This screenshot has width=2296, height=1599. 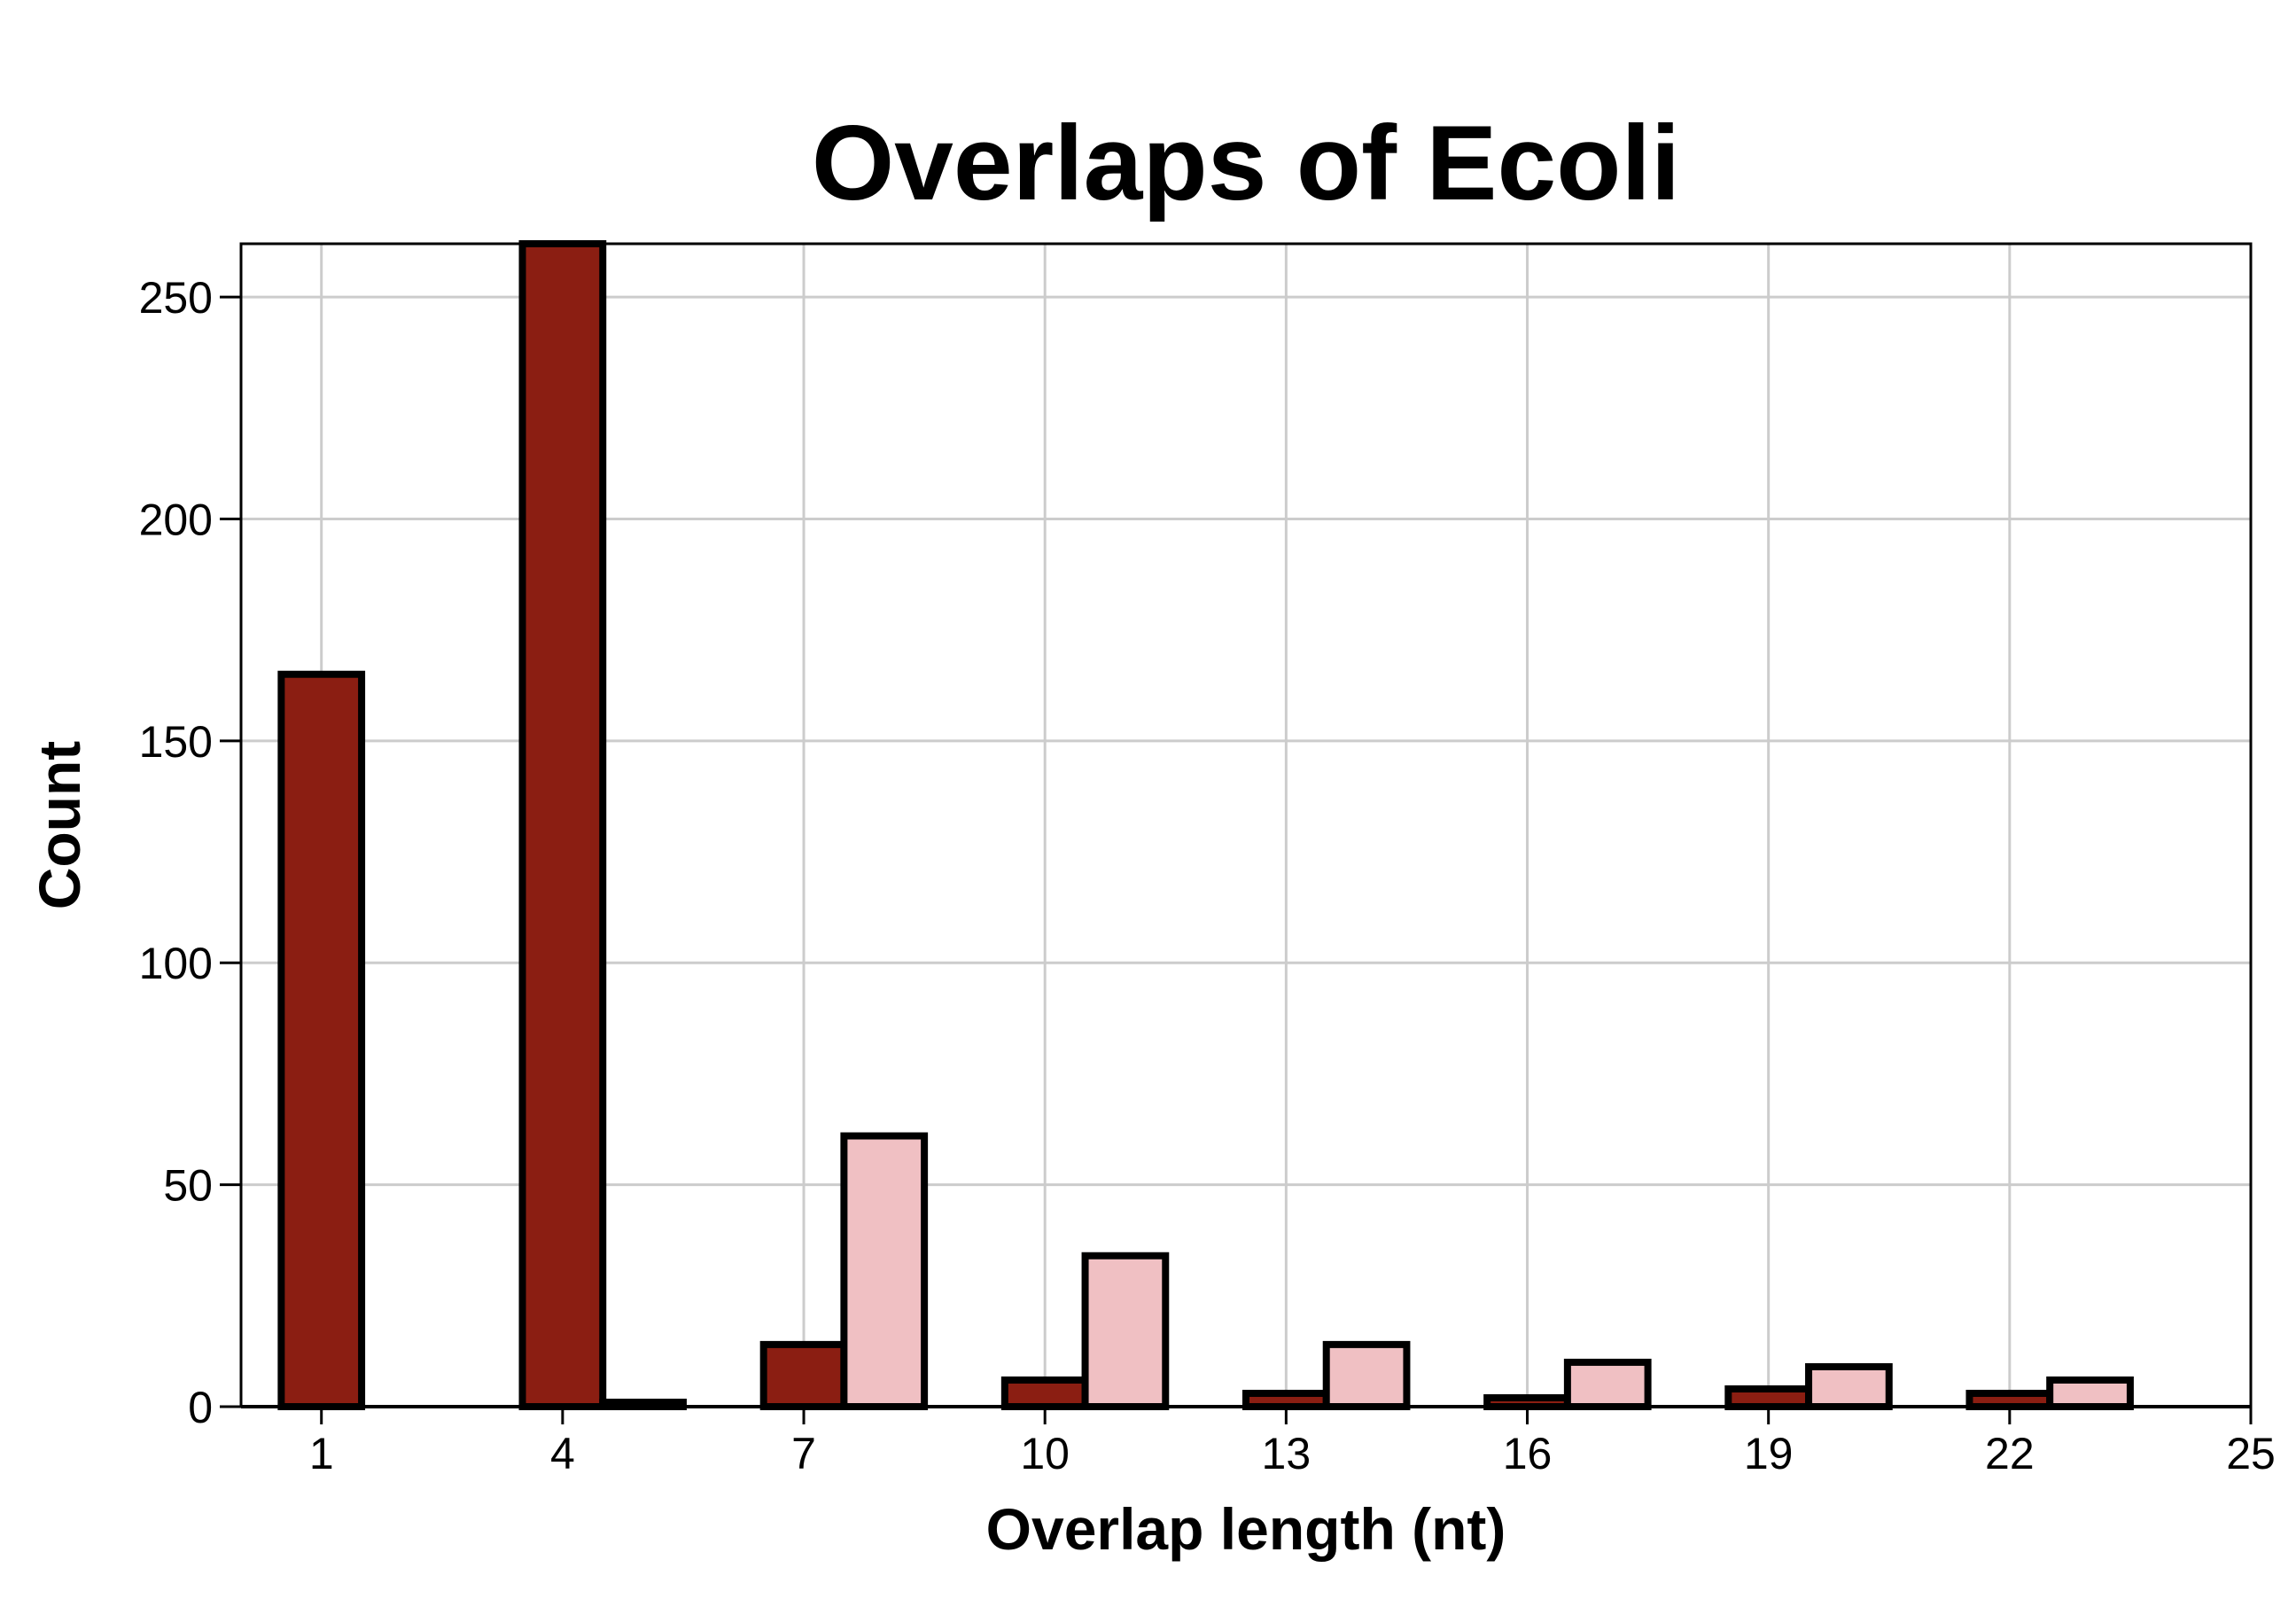 What do you see at coordinates (176, 964) in the screenshot?
I see `y-tick-label: 100` at bounding box center [176, 964].